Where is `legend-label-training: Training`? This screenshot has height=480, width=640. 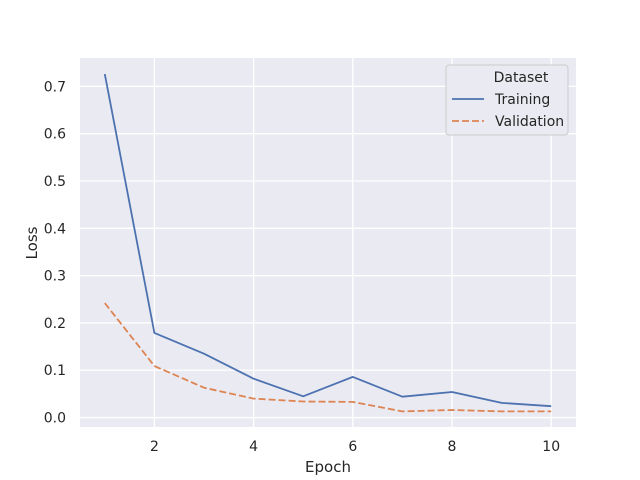 legend-label-training: Training is located at coordinates (522, 100).